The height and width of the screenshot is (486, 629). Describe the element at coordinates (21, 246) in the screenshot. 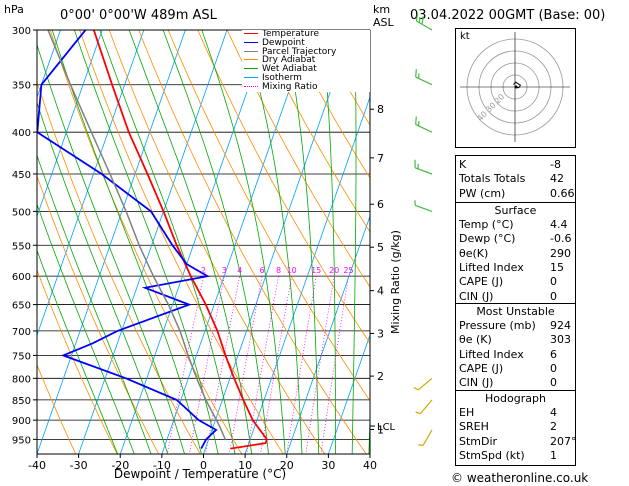

I see `pressure-tick-label: 550` at that location.